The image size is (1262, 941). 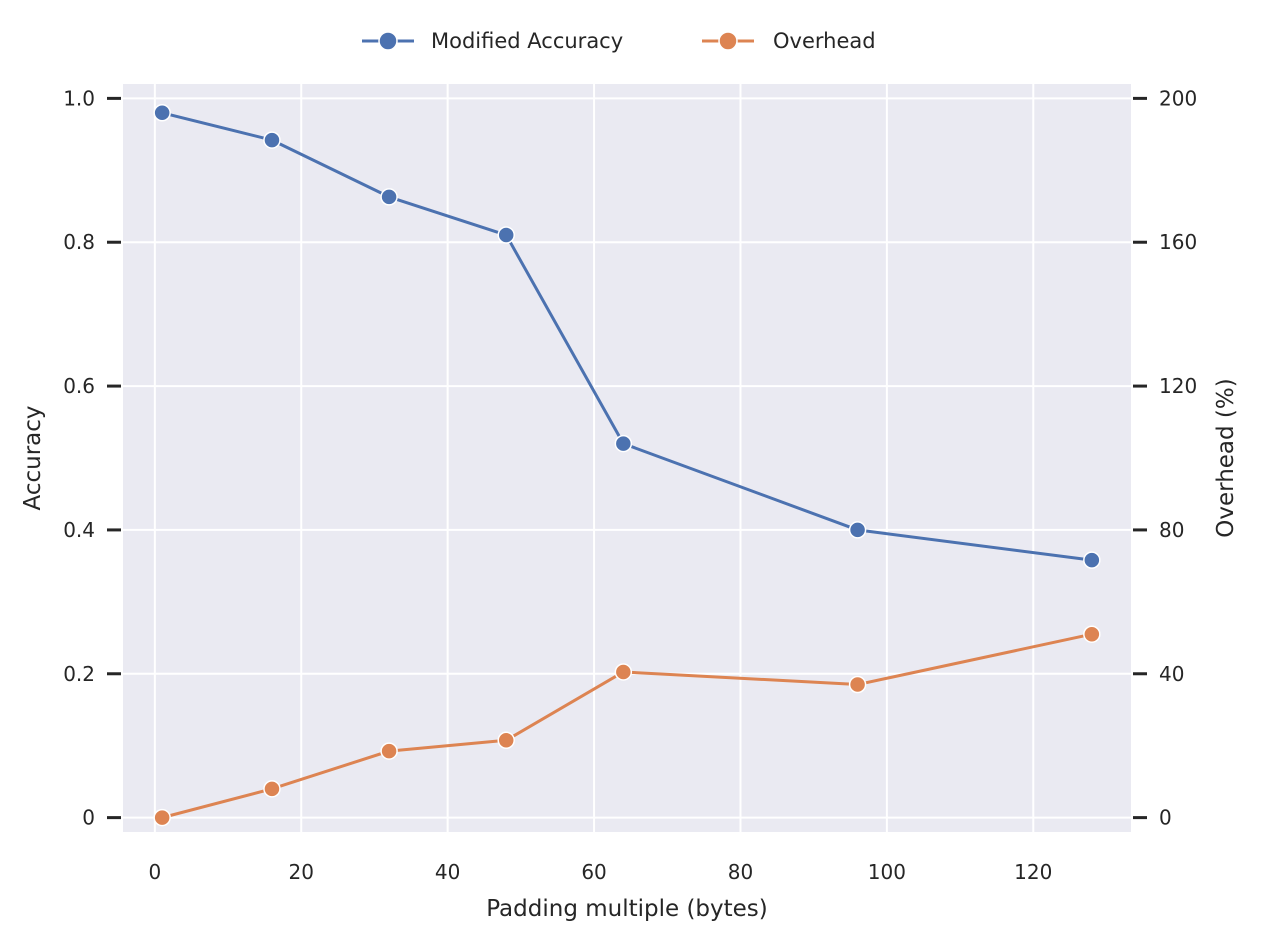 I want to click on x-tick-label: 40, so click(x=447, y=872).